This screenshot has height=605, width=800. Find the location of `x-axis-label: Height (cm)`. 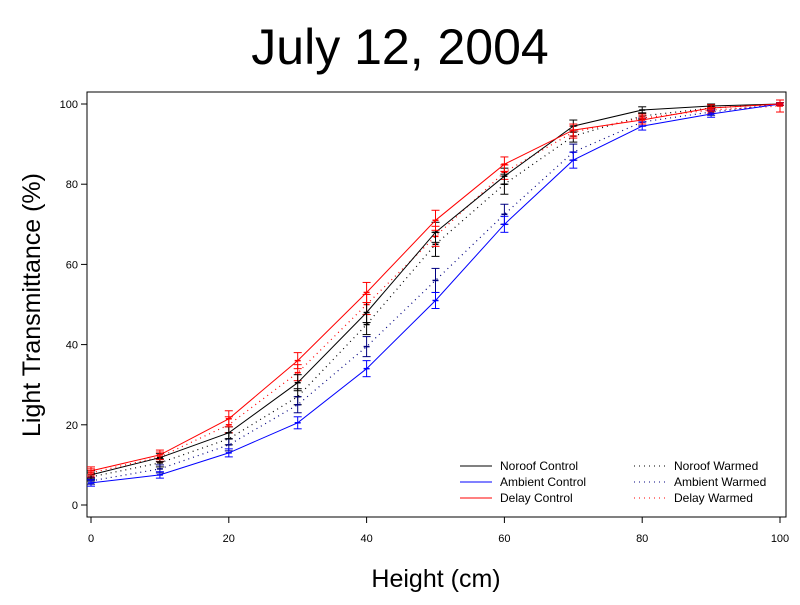

x-axis-label: Height (cm) is located at coordinates (435, 579).